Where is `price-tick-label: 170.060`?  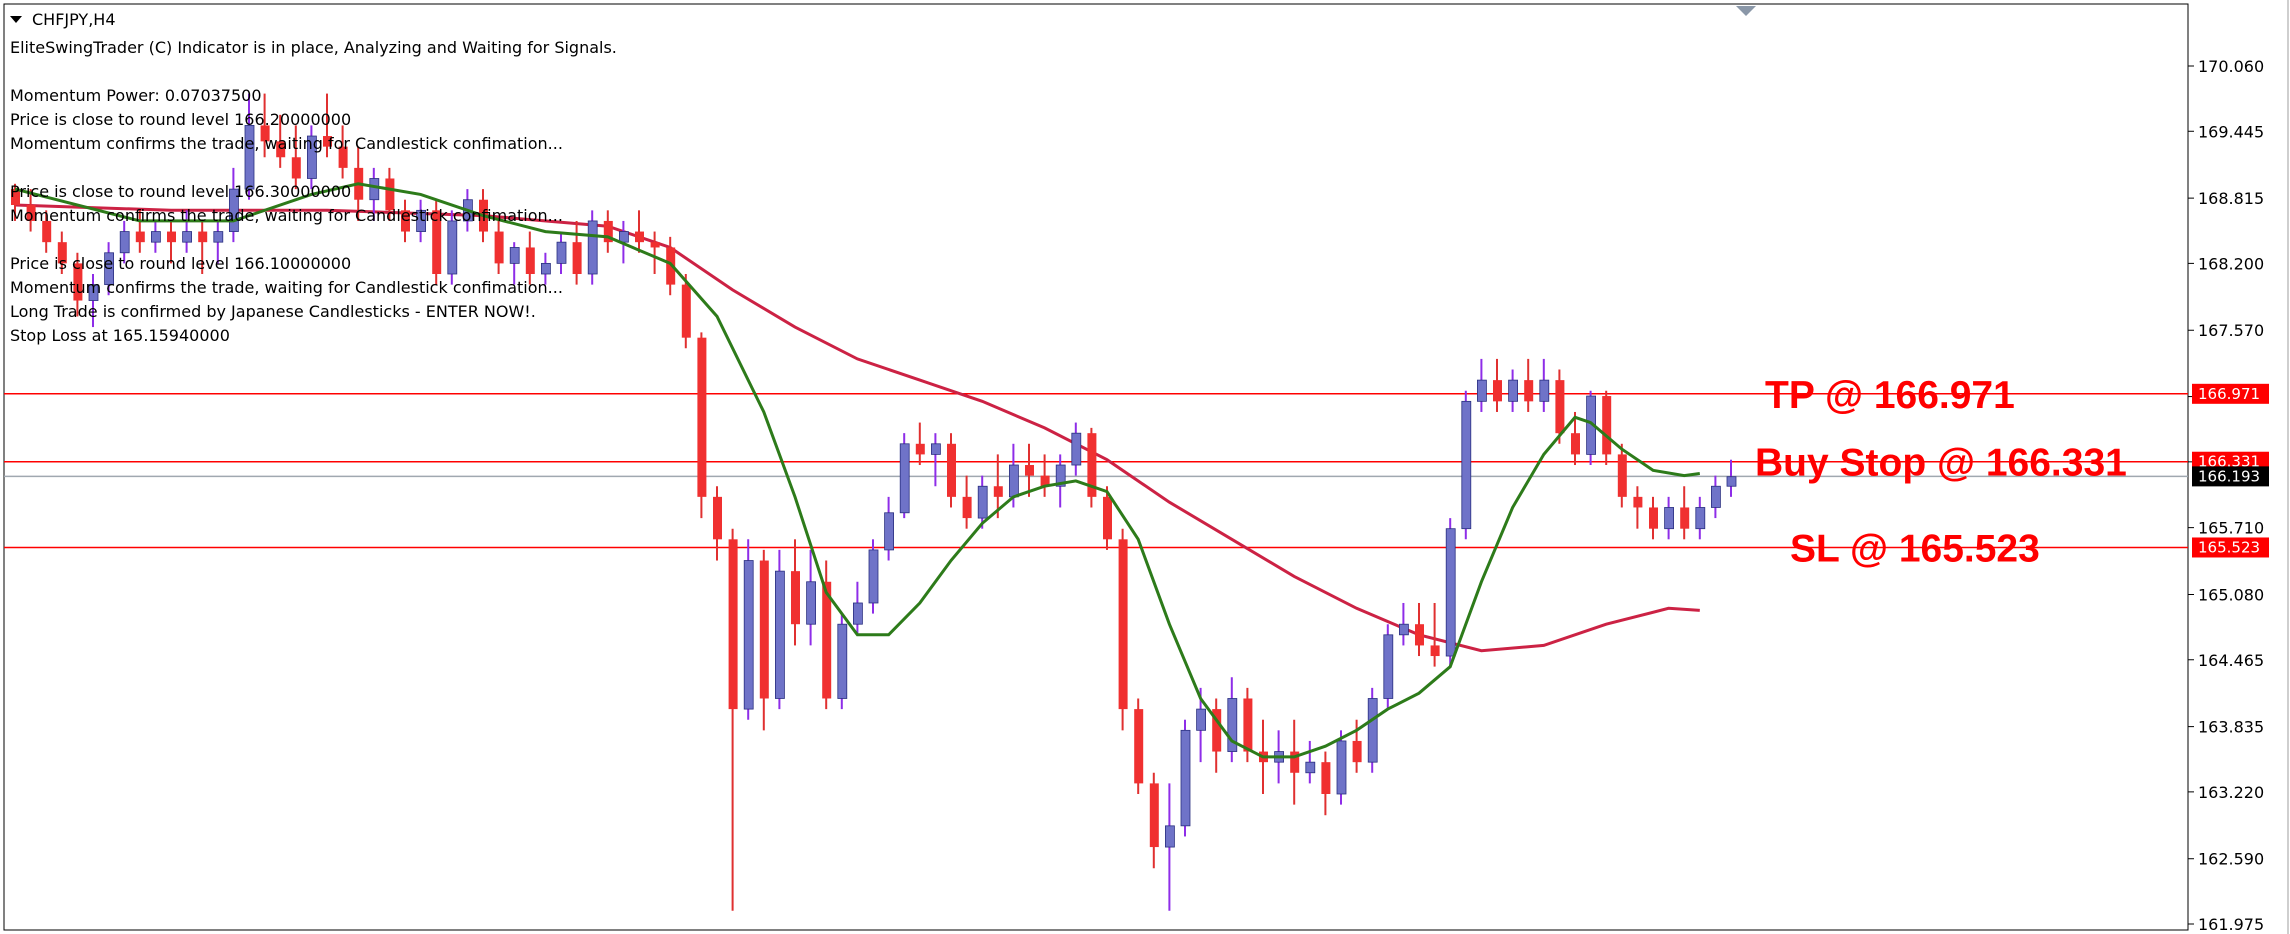
price-tick-label: 170.060 is located at coordinates (2231, 66).